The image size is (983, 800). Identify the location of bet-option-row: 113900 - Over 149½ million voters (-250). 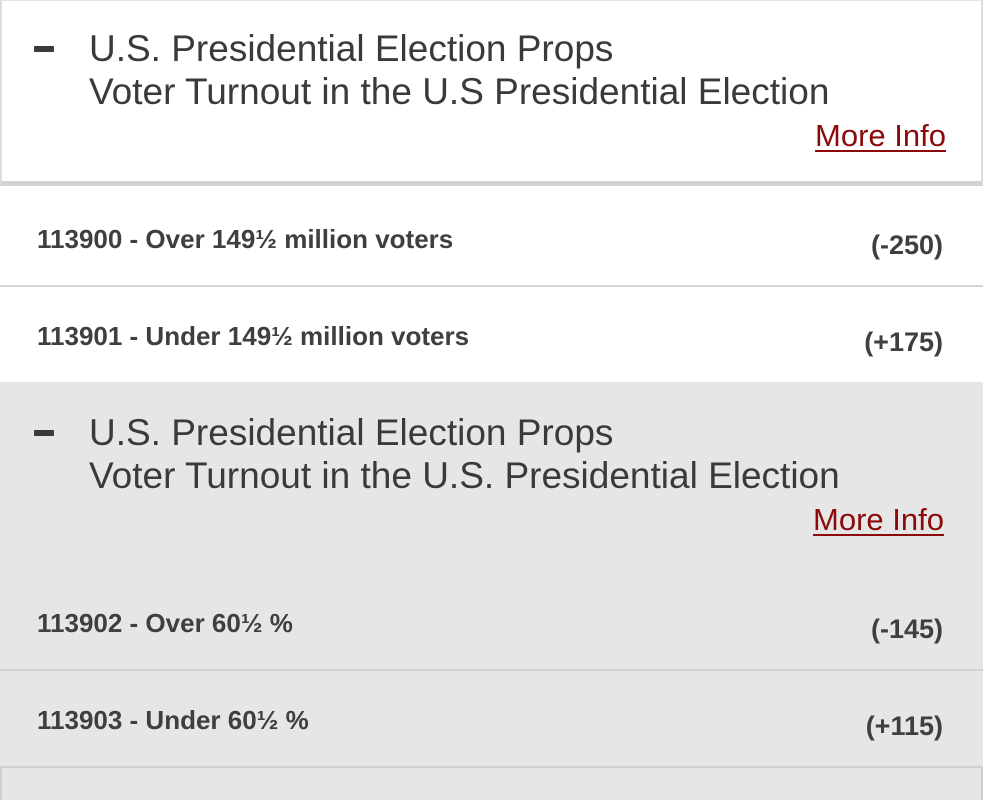
(491, 238).